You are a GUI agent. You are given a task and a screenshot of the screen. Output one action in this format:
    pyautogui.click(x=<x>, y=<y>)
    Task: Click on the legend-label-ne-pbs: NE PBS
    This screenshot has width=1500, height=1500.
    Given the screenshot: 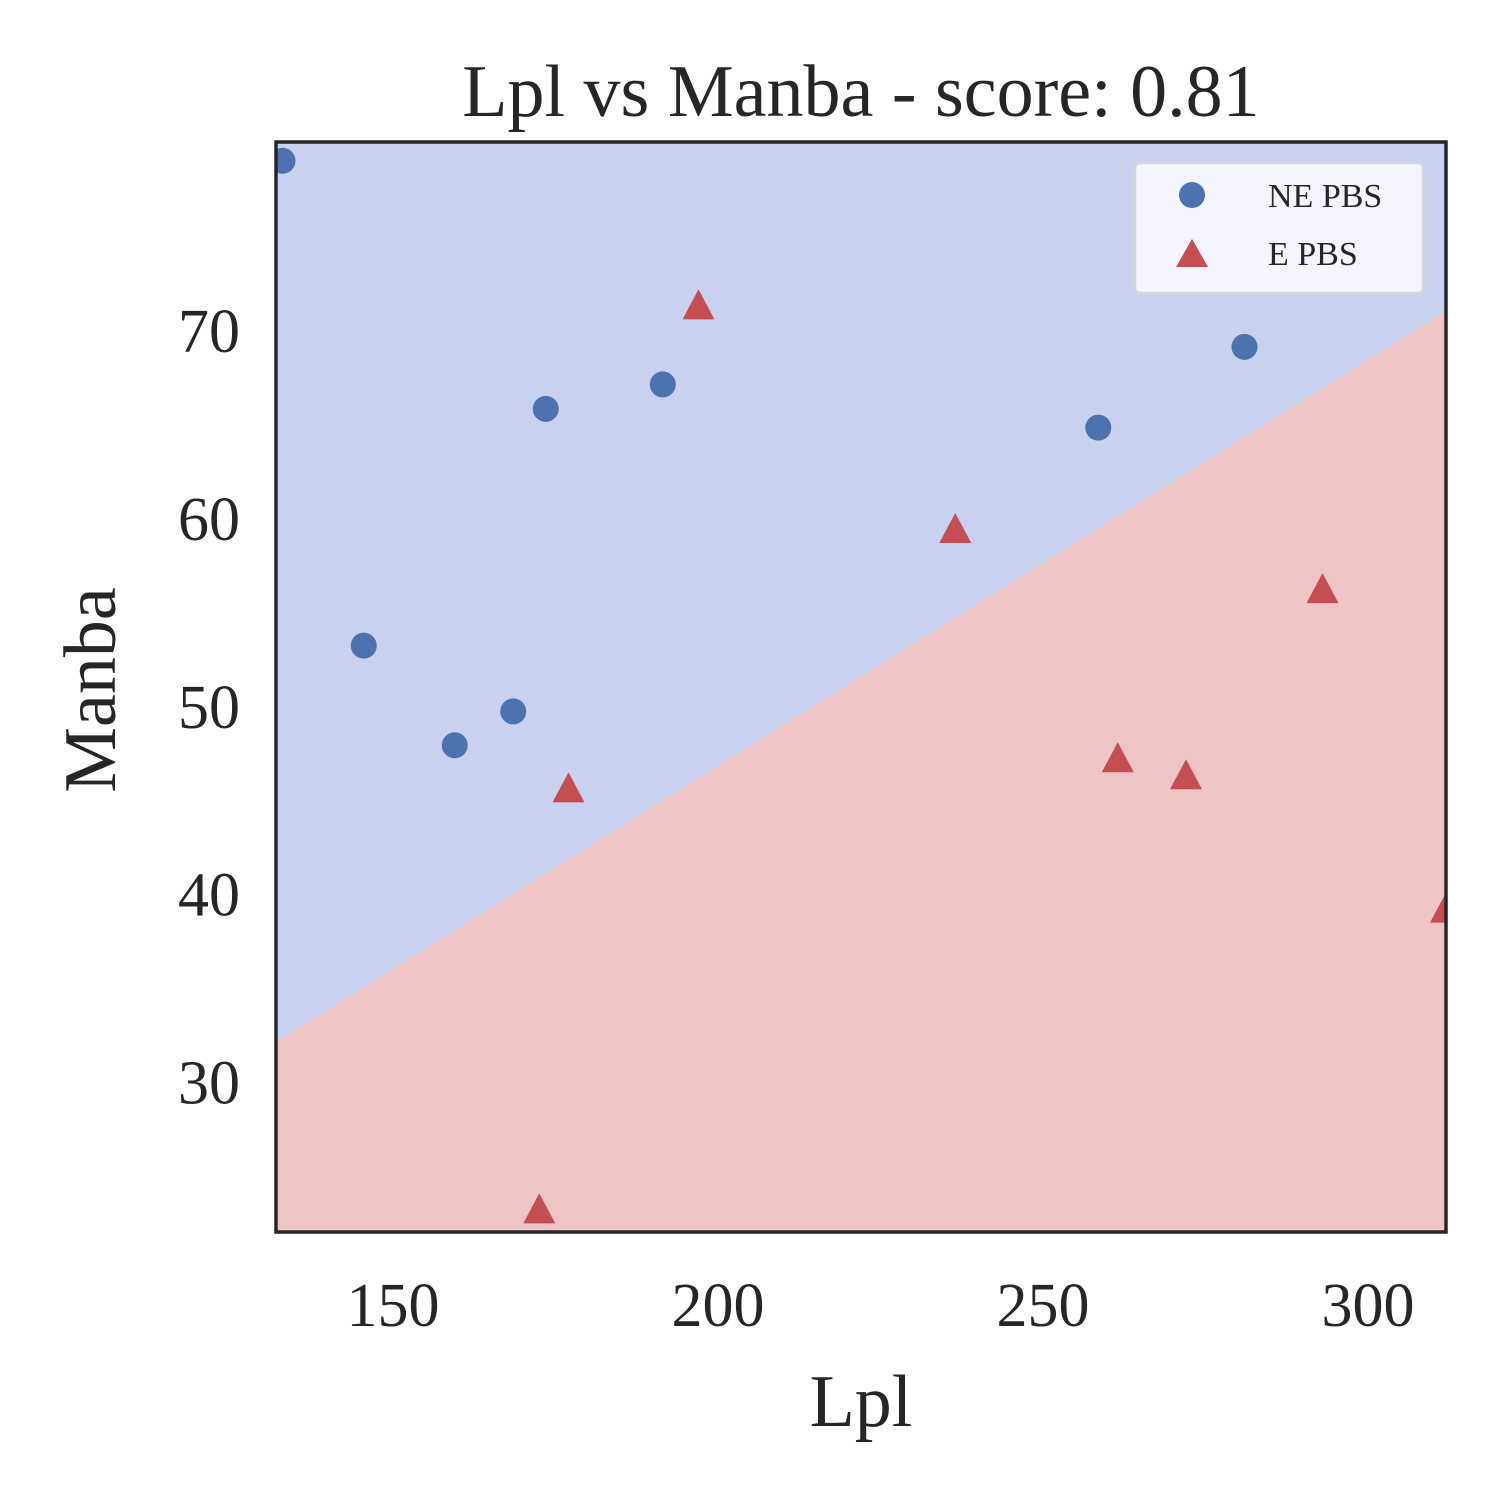 What is the action you would take?
    pyautogui.click(x=1325, y=196)
    